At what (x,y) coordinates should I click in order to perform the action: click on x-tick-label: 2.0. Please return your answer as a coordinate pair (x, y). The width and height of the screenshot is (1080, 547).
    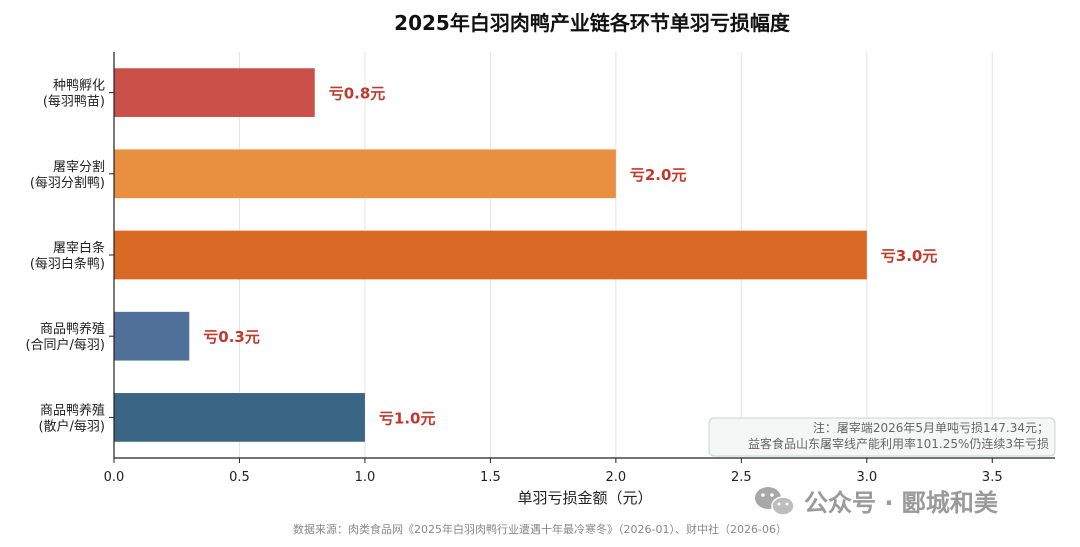
    Looking at the image, I should click on (616, 477).